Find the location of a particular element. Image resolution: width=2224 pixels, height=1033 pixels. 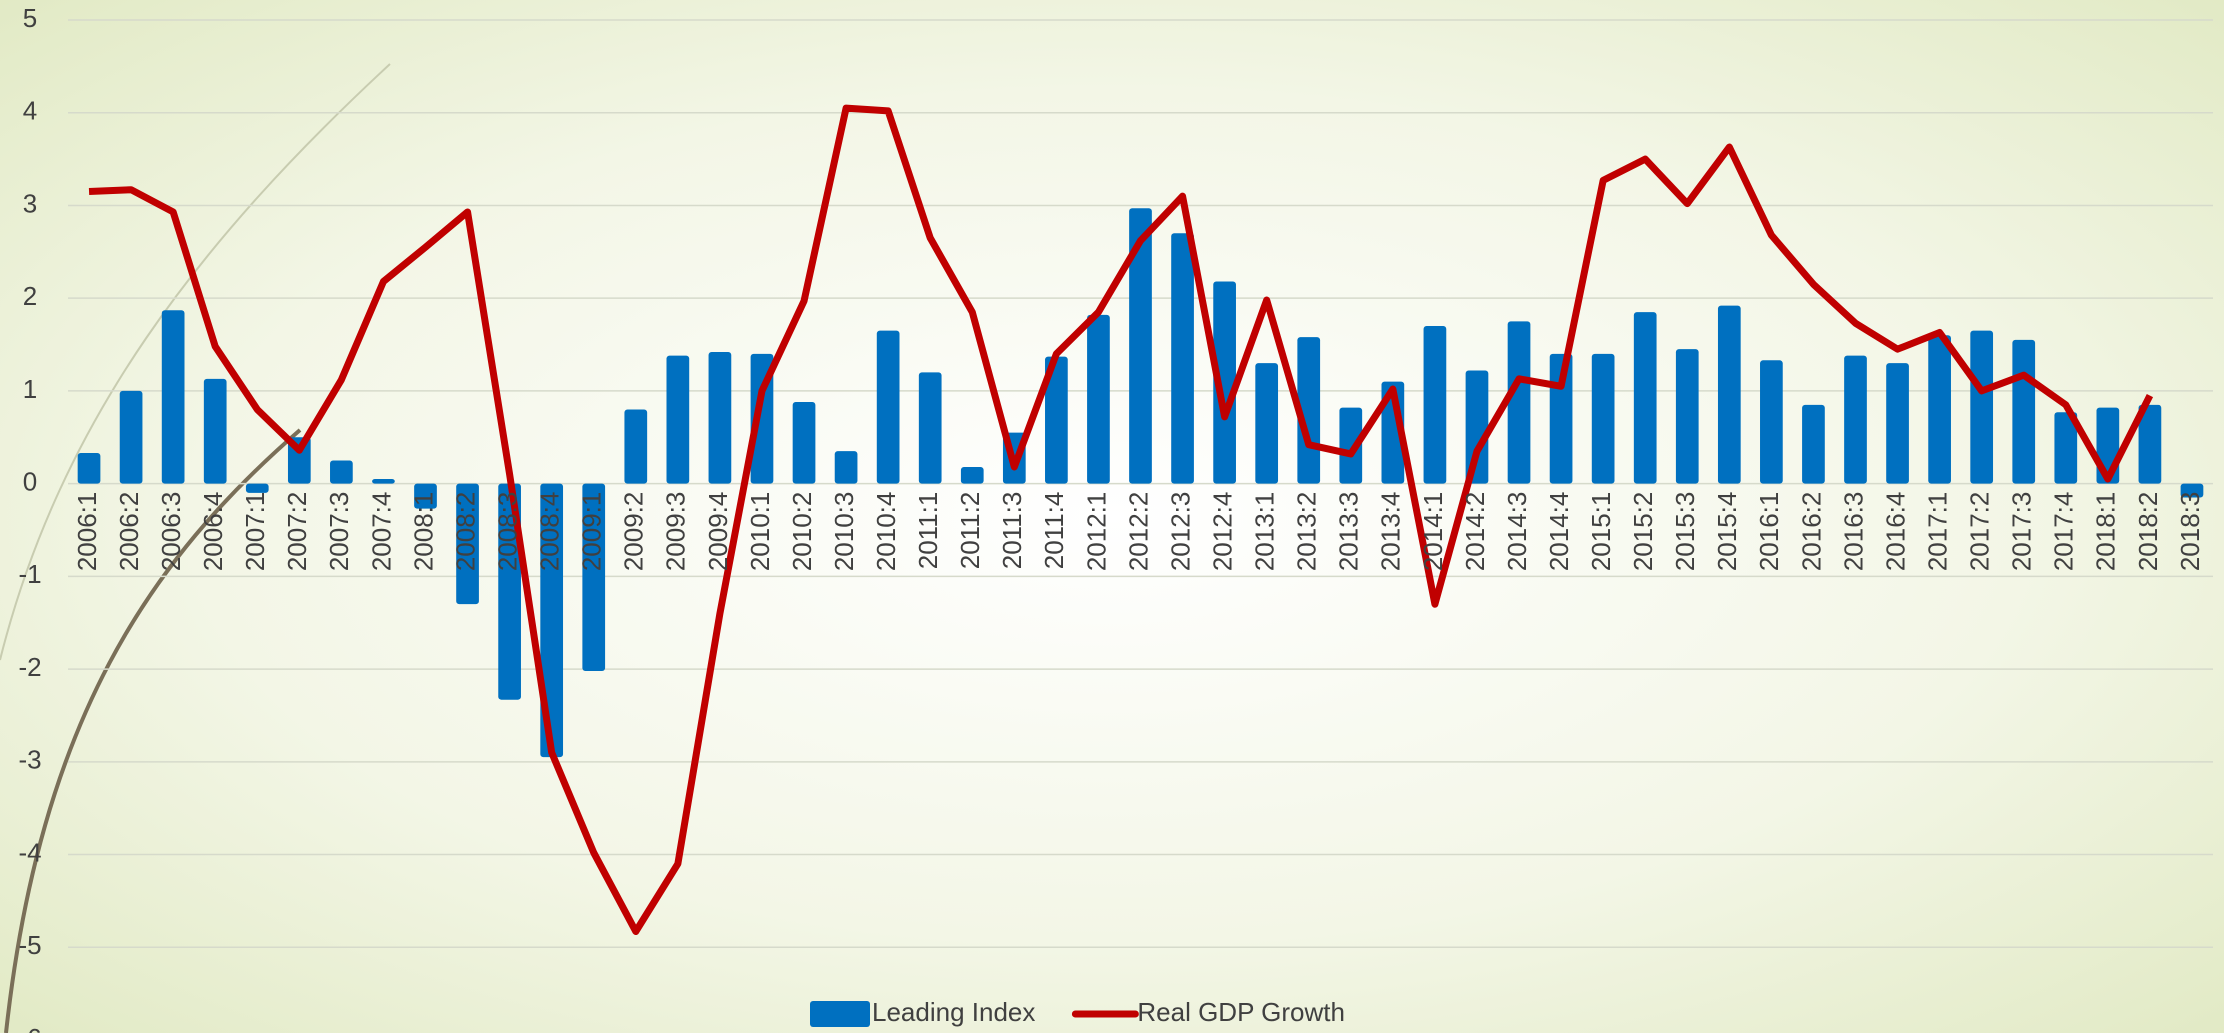

x-tick-label: 2012:3 is located at coordinates (1180, 532).